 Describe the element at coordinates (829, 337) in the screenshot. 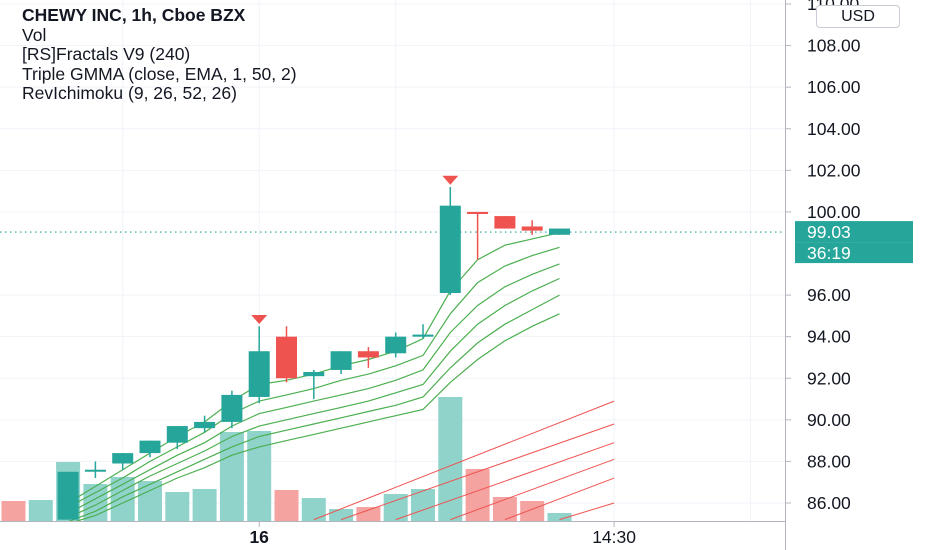

I see `y-tick-label: 94.00` at that location.